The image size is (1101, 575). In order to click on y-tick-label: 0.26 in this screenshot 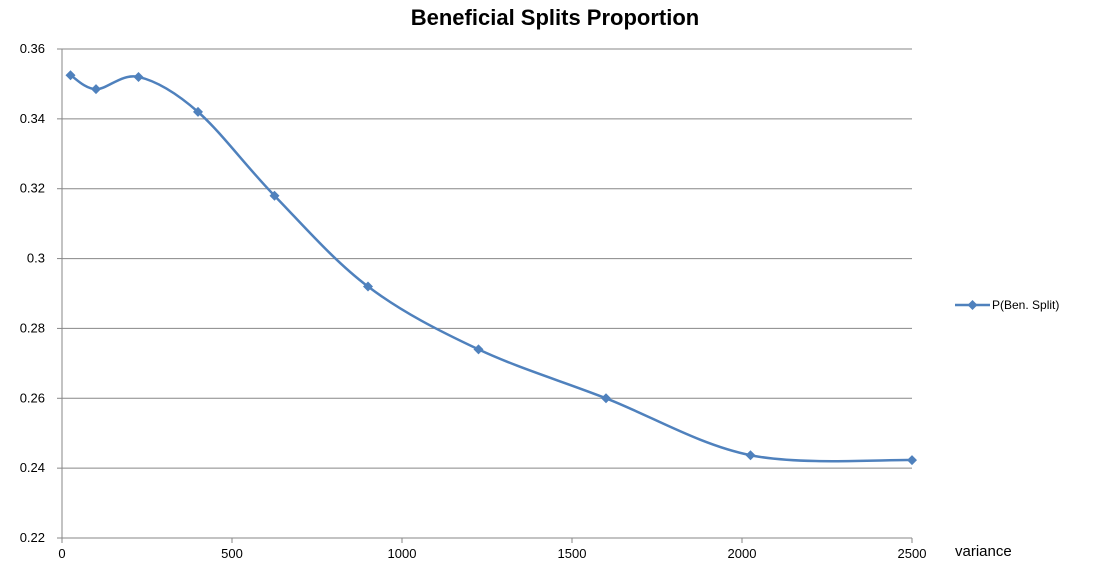, I will do `click(32, 397)`.